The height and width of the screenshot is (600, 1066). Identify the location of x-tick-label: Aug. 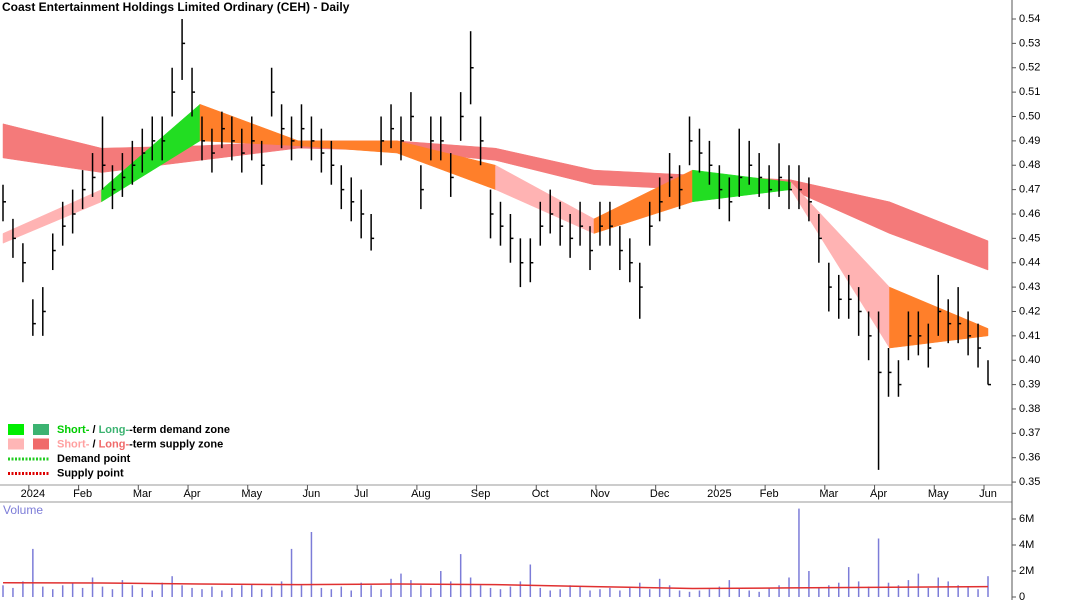
(421, 494).